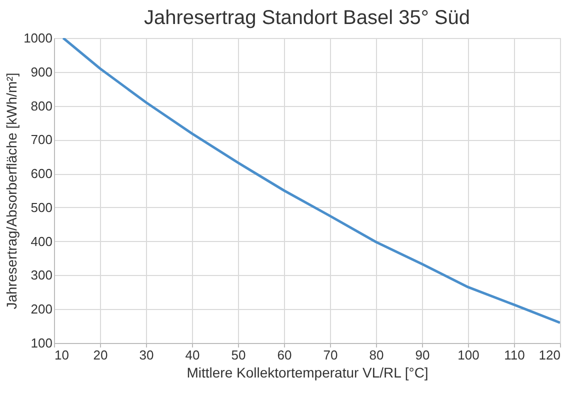 This screenshot has width=581, height=411. I want to click on x-tick-label: 100, so click(469, 355).